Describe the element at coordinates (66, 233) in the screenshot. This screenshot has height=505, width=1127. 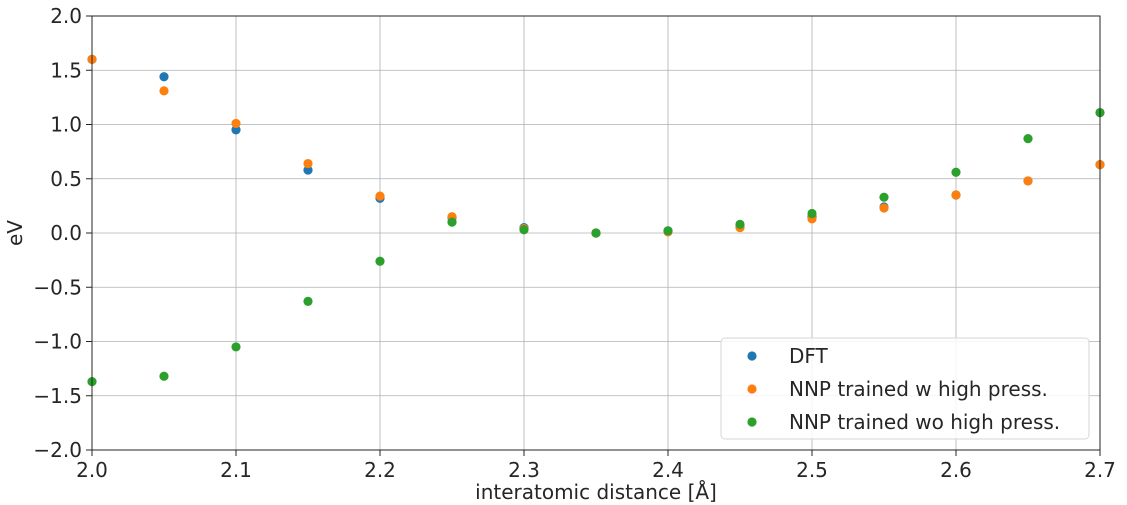
I see `y-tick-label: 0.0` at that location.